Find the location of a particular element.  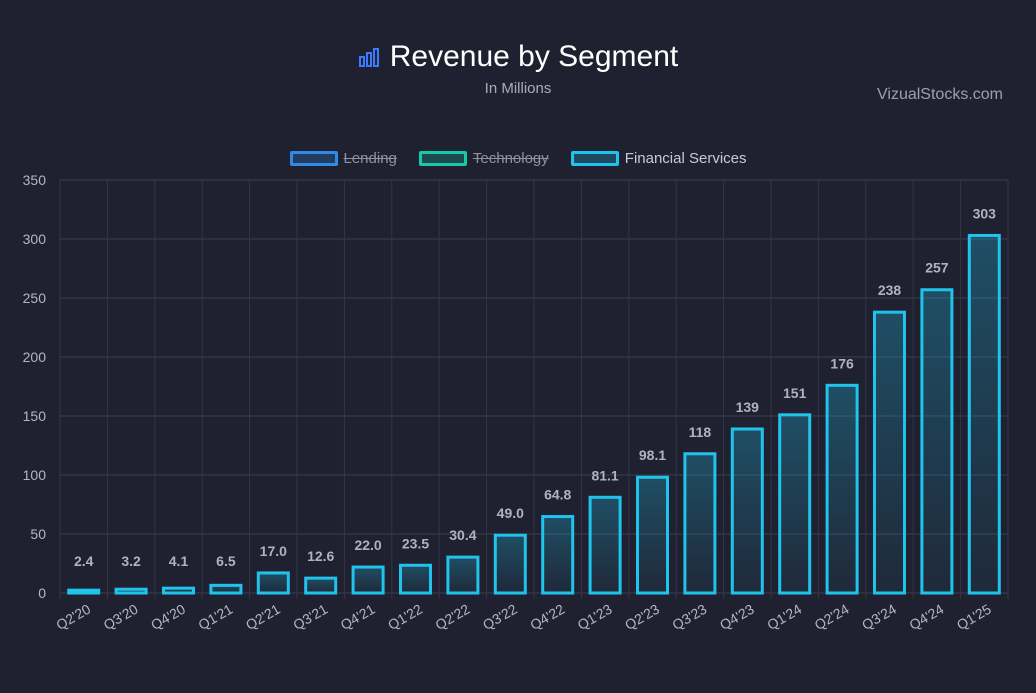

chart-legend: Lending Technology Financial Services is located at coordinates (518, 158).